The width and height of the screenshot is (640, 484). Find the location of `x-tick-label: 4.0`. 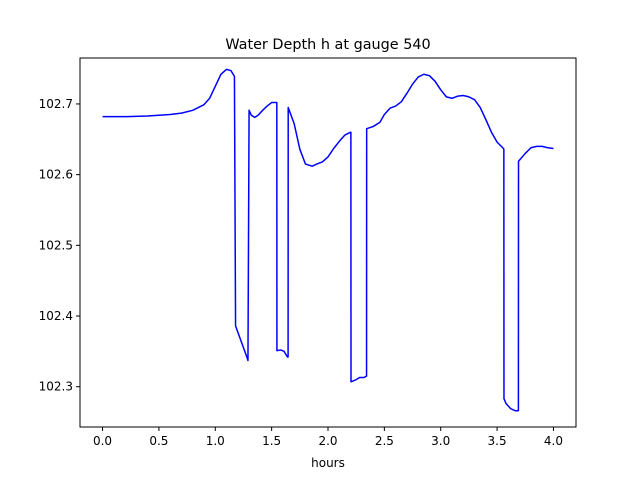

x-tick-label: 4.0 is located at coordinates (553, 441).